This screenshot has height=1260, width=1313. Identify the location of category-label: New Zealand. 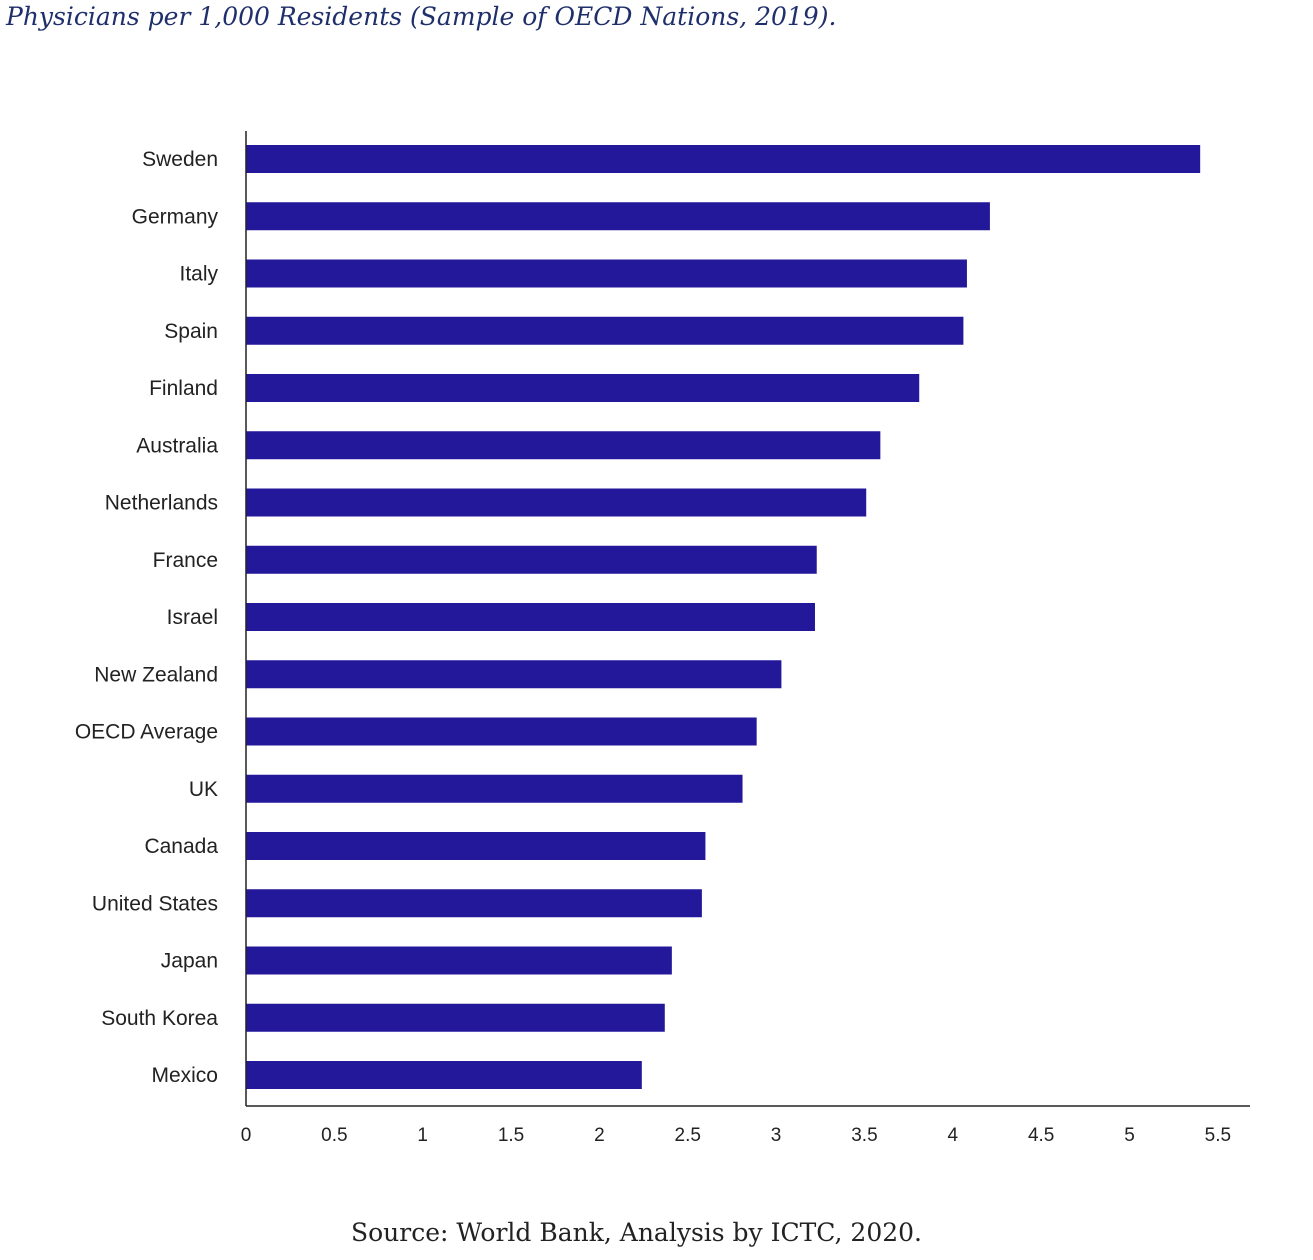
(156, 674).